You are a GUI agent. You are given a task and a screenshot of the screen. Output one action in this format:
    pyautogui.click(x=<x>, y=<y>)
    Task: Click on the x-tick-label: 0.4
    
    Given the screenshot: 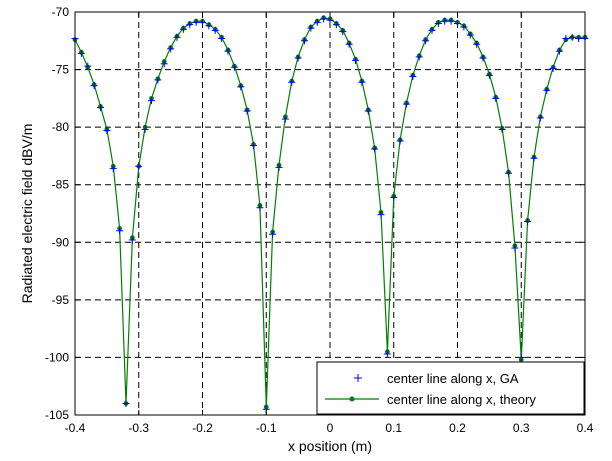 What is the action you would take?
    pyautogui.click(x=585, y=428)
    